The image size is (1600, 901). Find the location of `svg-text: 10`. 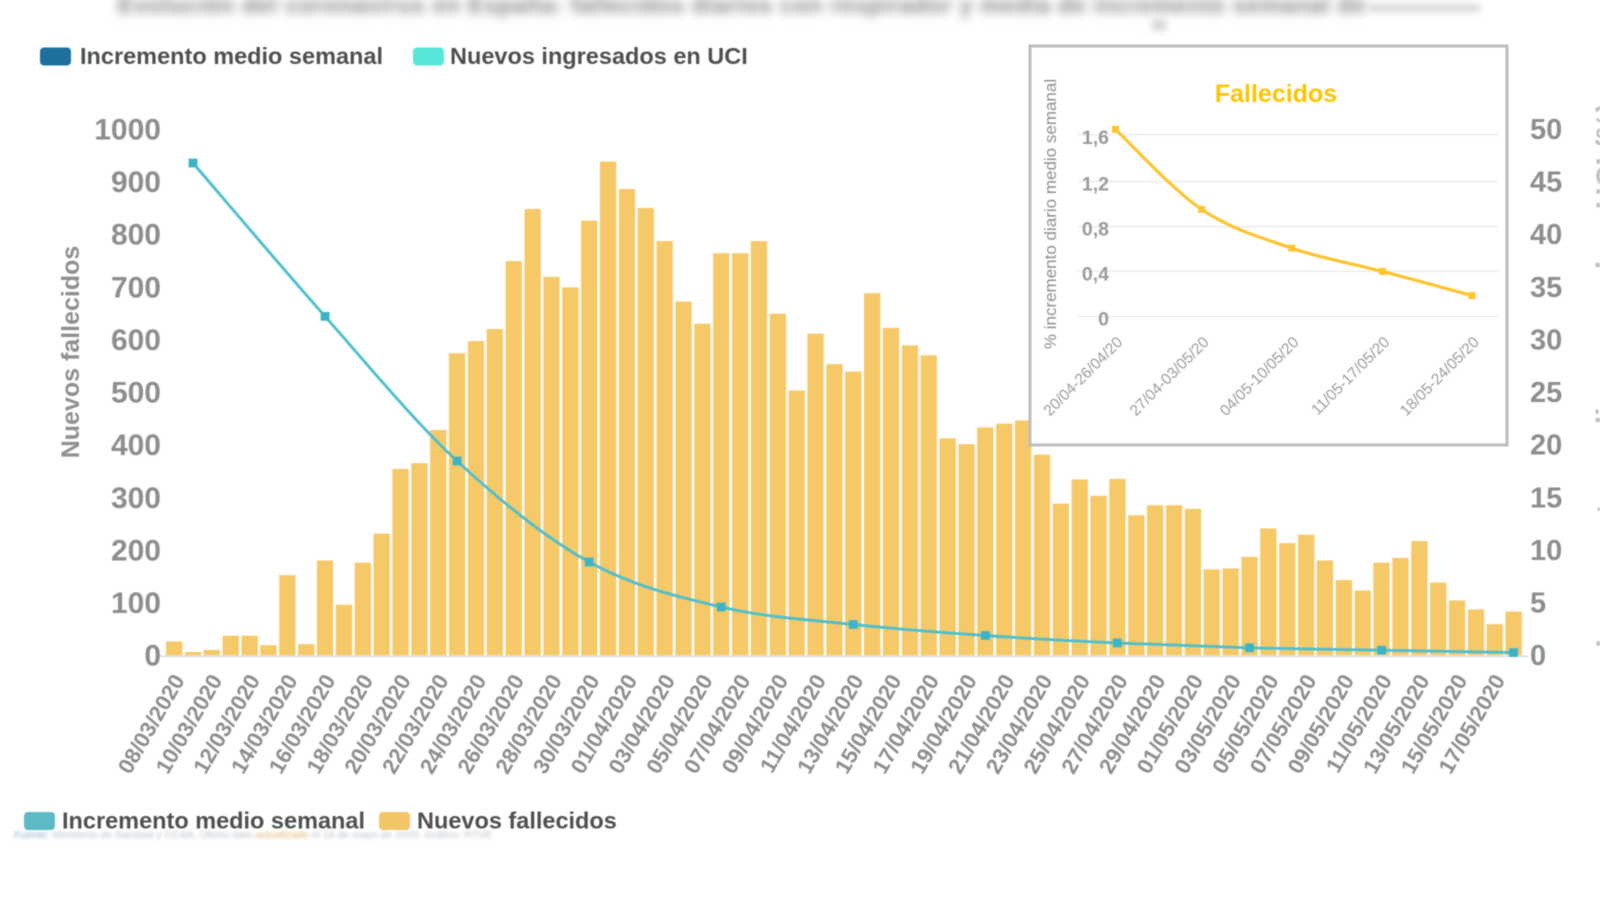

svg-text: 10 is located at coordinates (1546, 551).